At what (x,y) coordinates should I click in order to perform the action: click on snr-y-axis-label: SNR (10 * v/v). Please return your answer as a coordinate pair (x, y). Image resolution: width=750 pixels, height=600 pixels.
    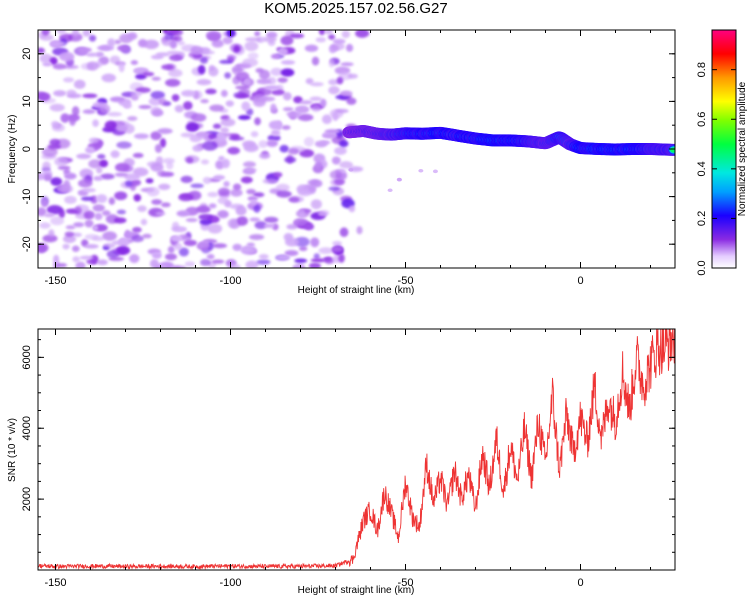
    Looking at the image, I should click on (12, 450).